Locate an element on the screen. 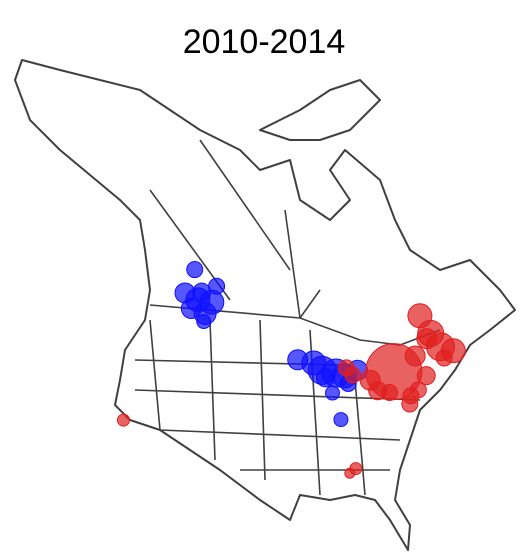 Image resolution: width=529 pixels, height=560 pixels. map-title: 2010-2014 is located at coordinates (264, 42).